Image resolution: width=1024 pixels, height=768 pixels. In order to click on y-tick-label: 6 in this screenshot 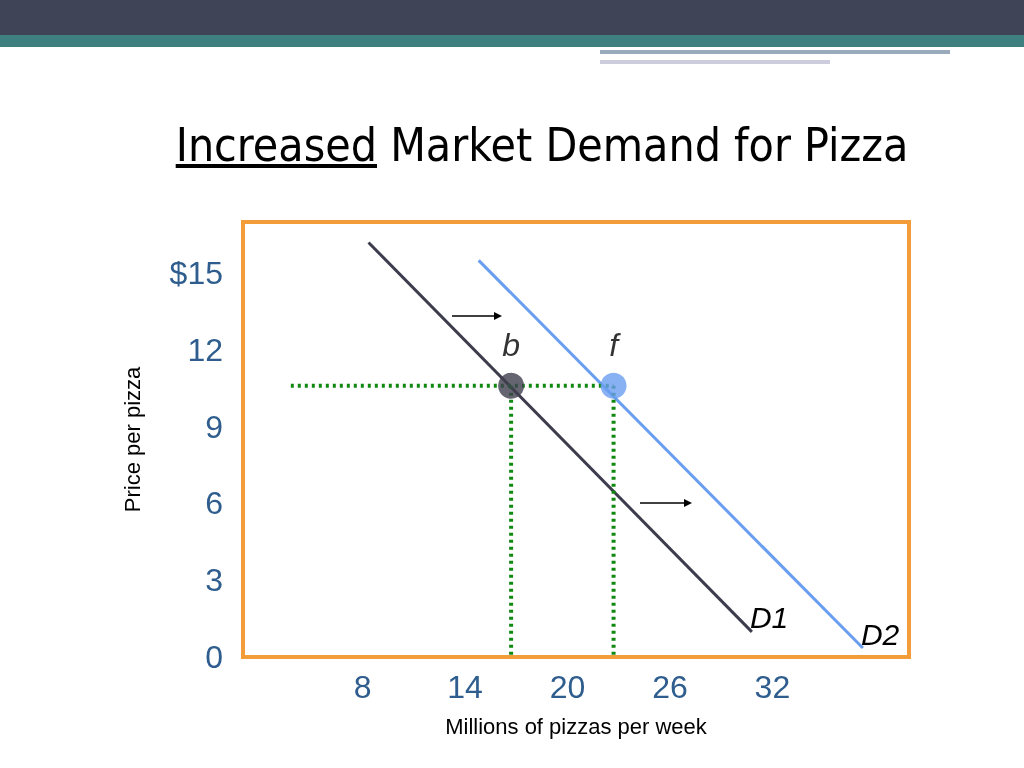, I will do `click(214, 503)`.